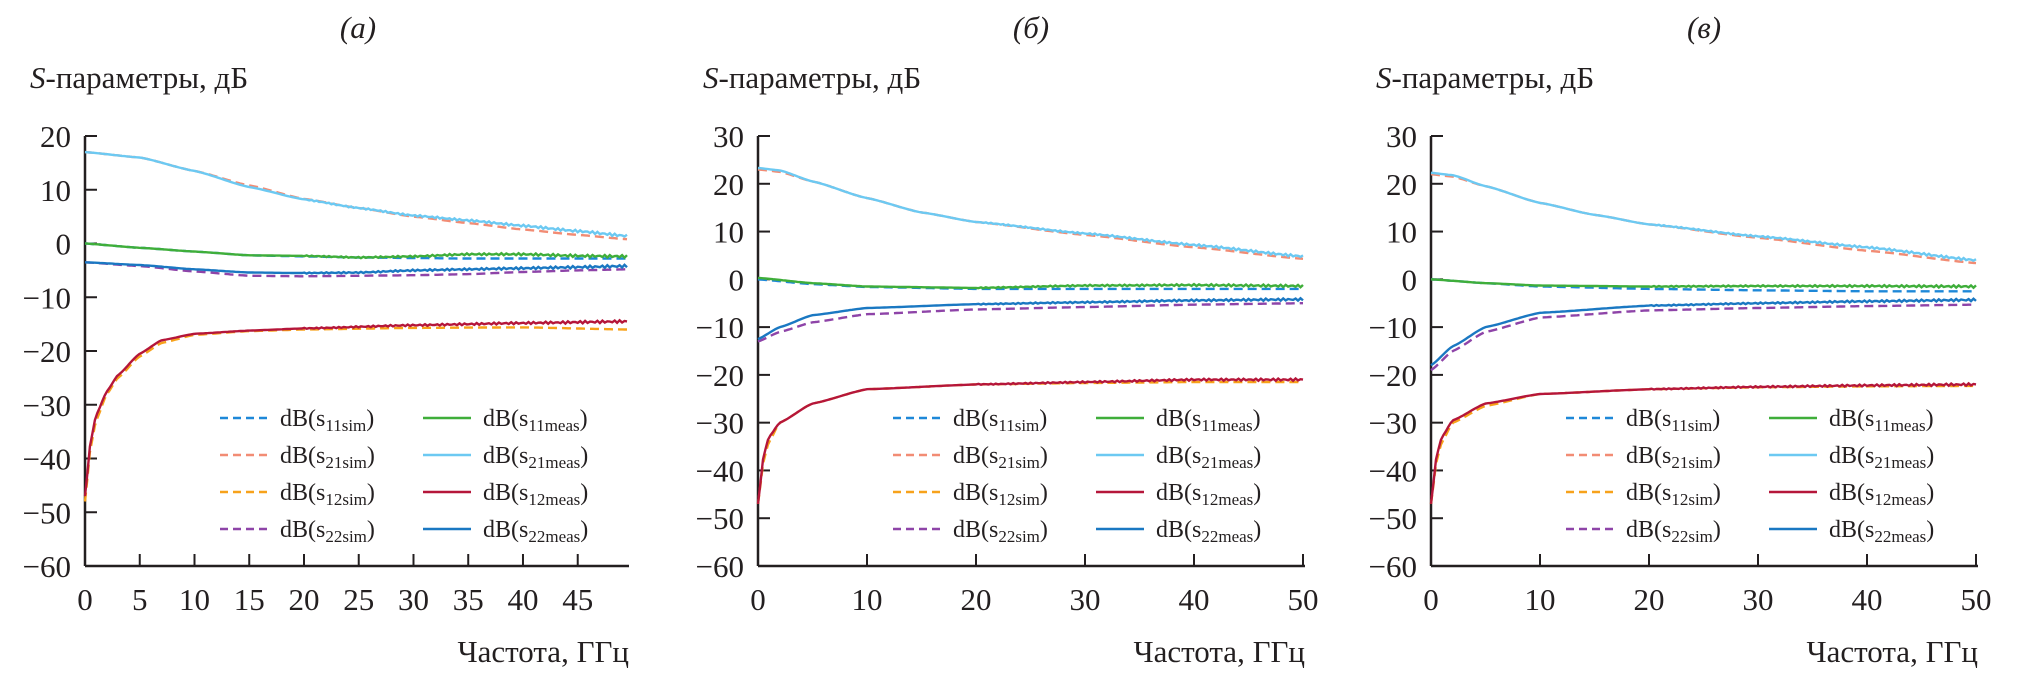  Describe the element at coordinates (1704, 27) in the screenshot. I see `panel-title: (в)` at that location.